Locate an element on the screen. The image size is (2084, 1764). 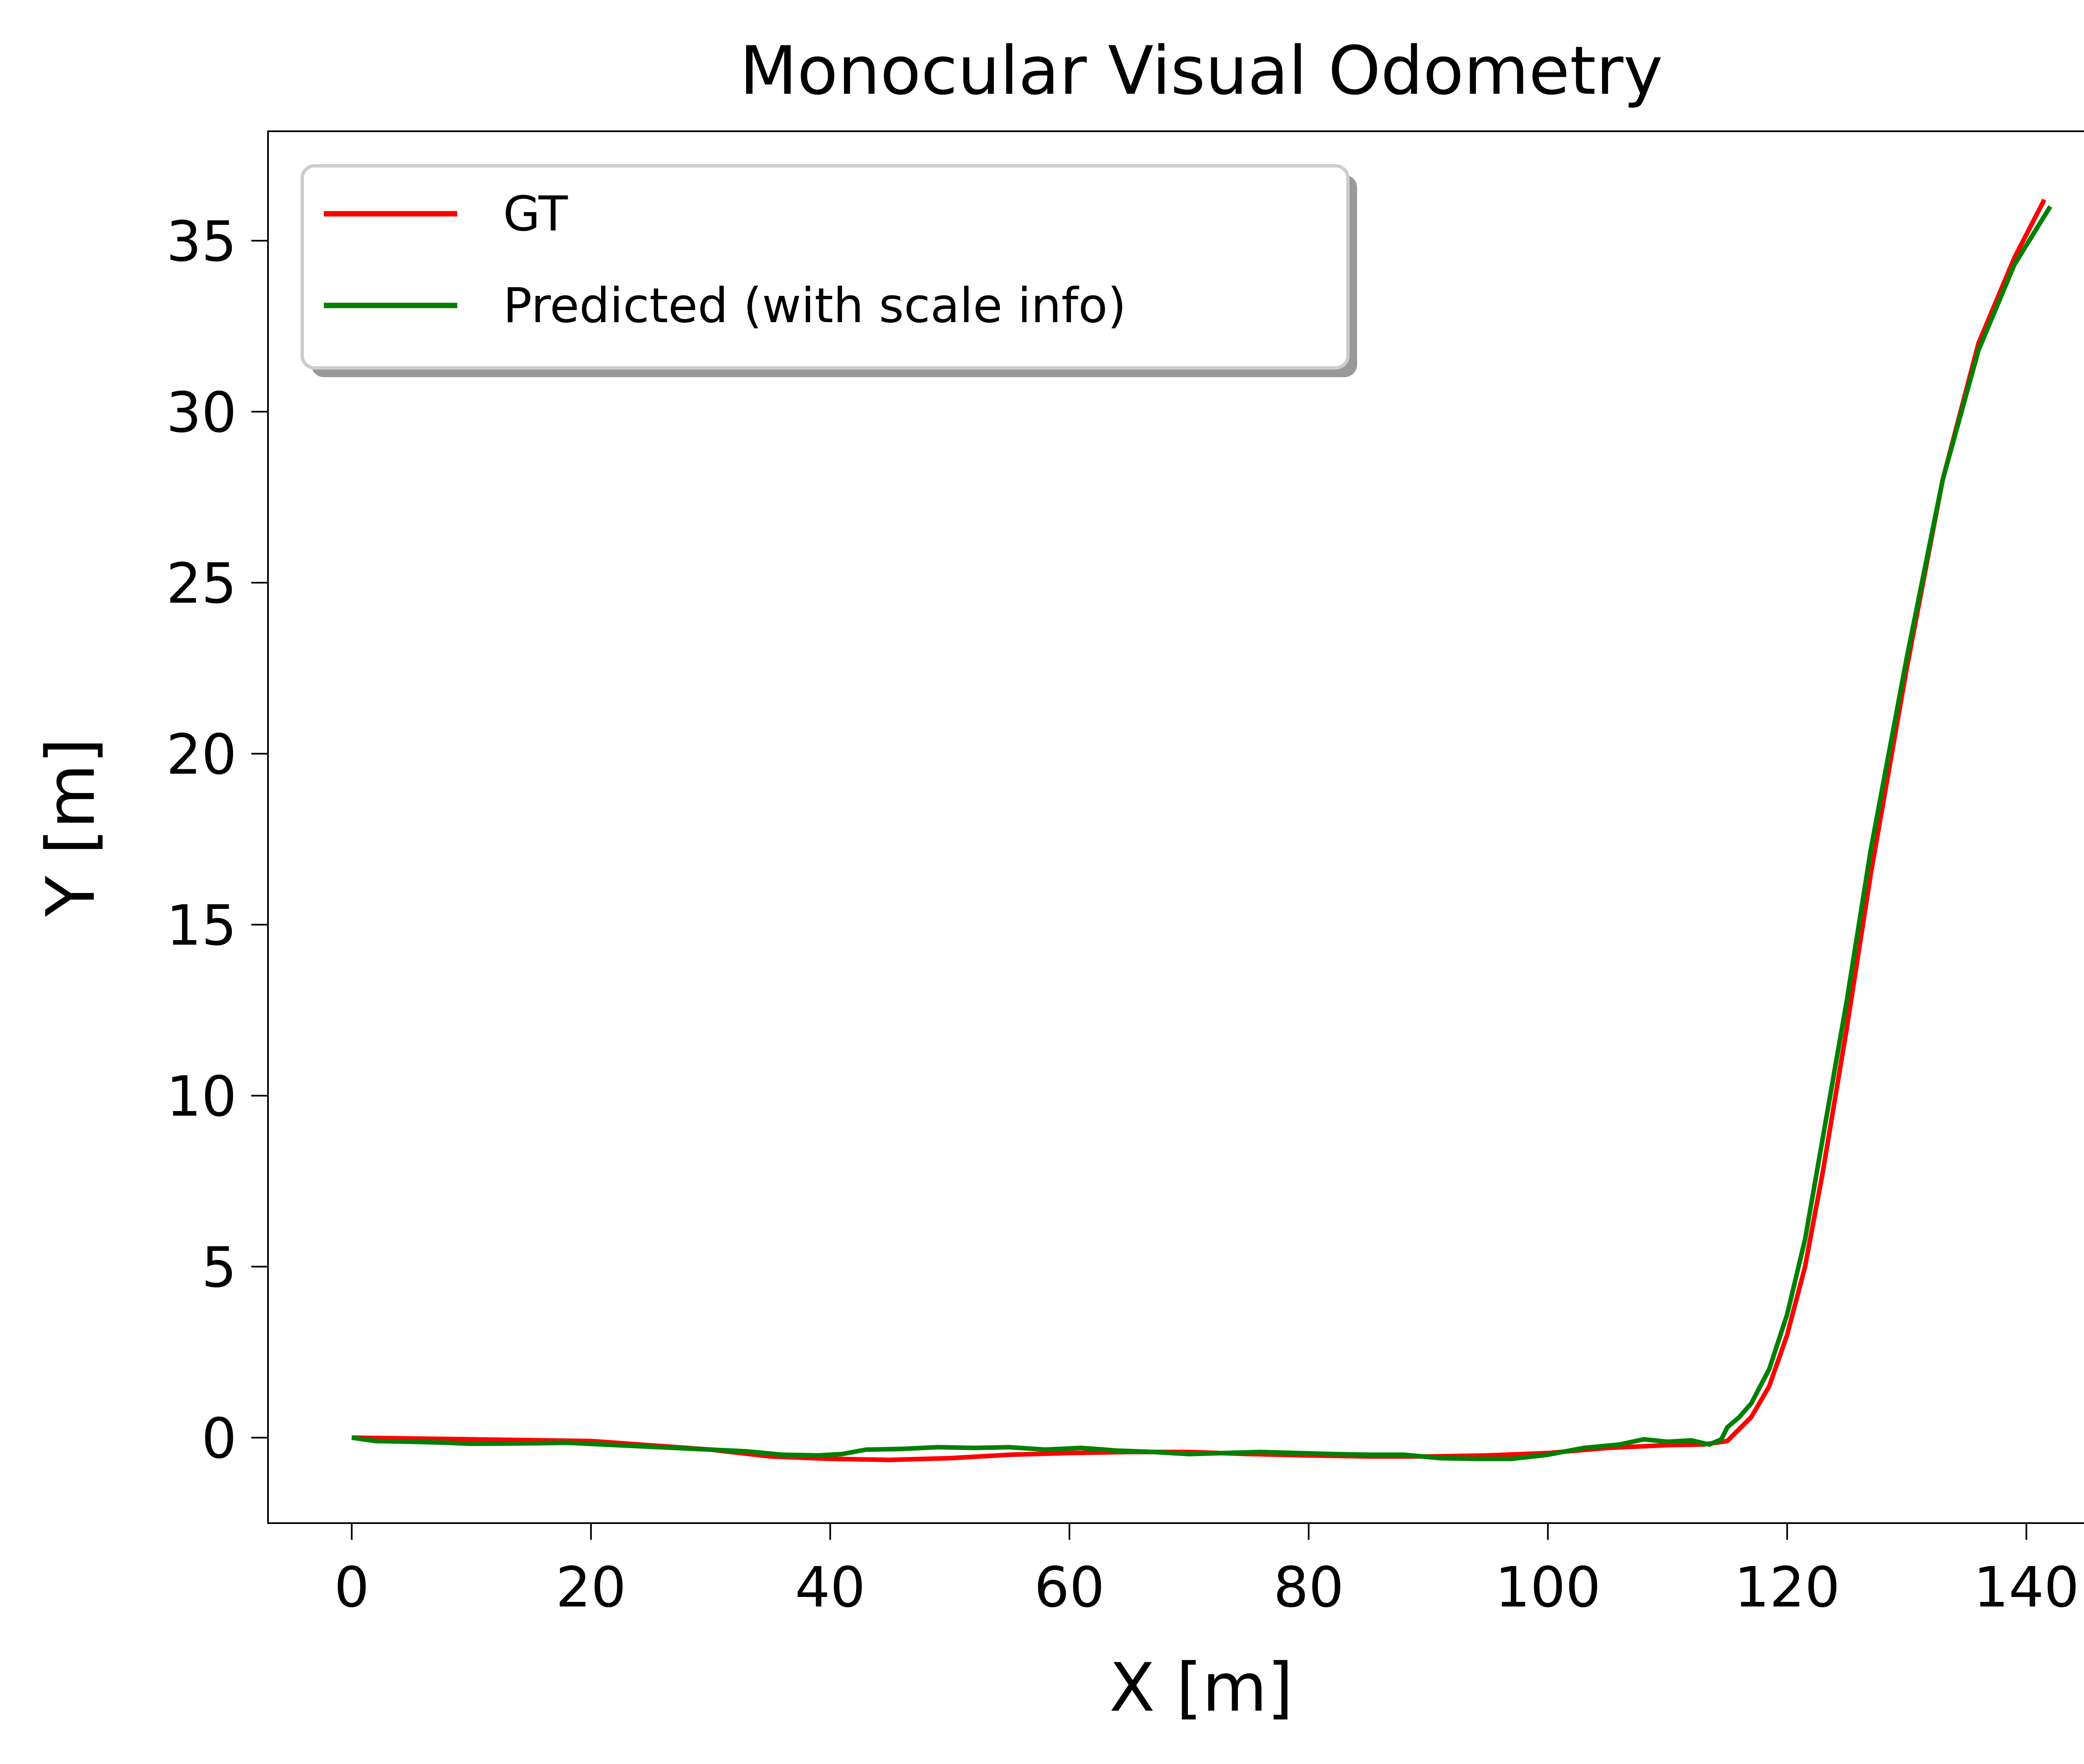
chart-title: Monocular Visual Odometry is located at coordinates (1201, 71).